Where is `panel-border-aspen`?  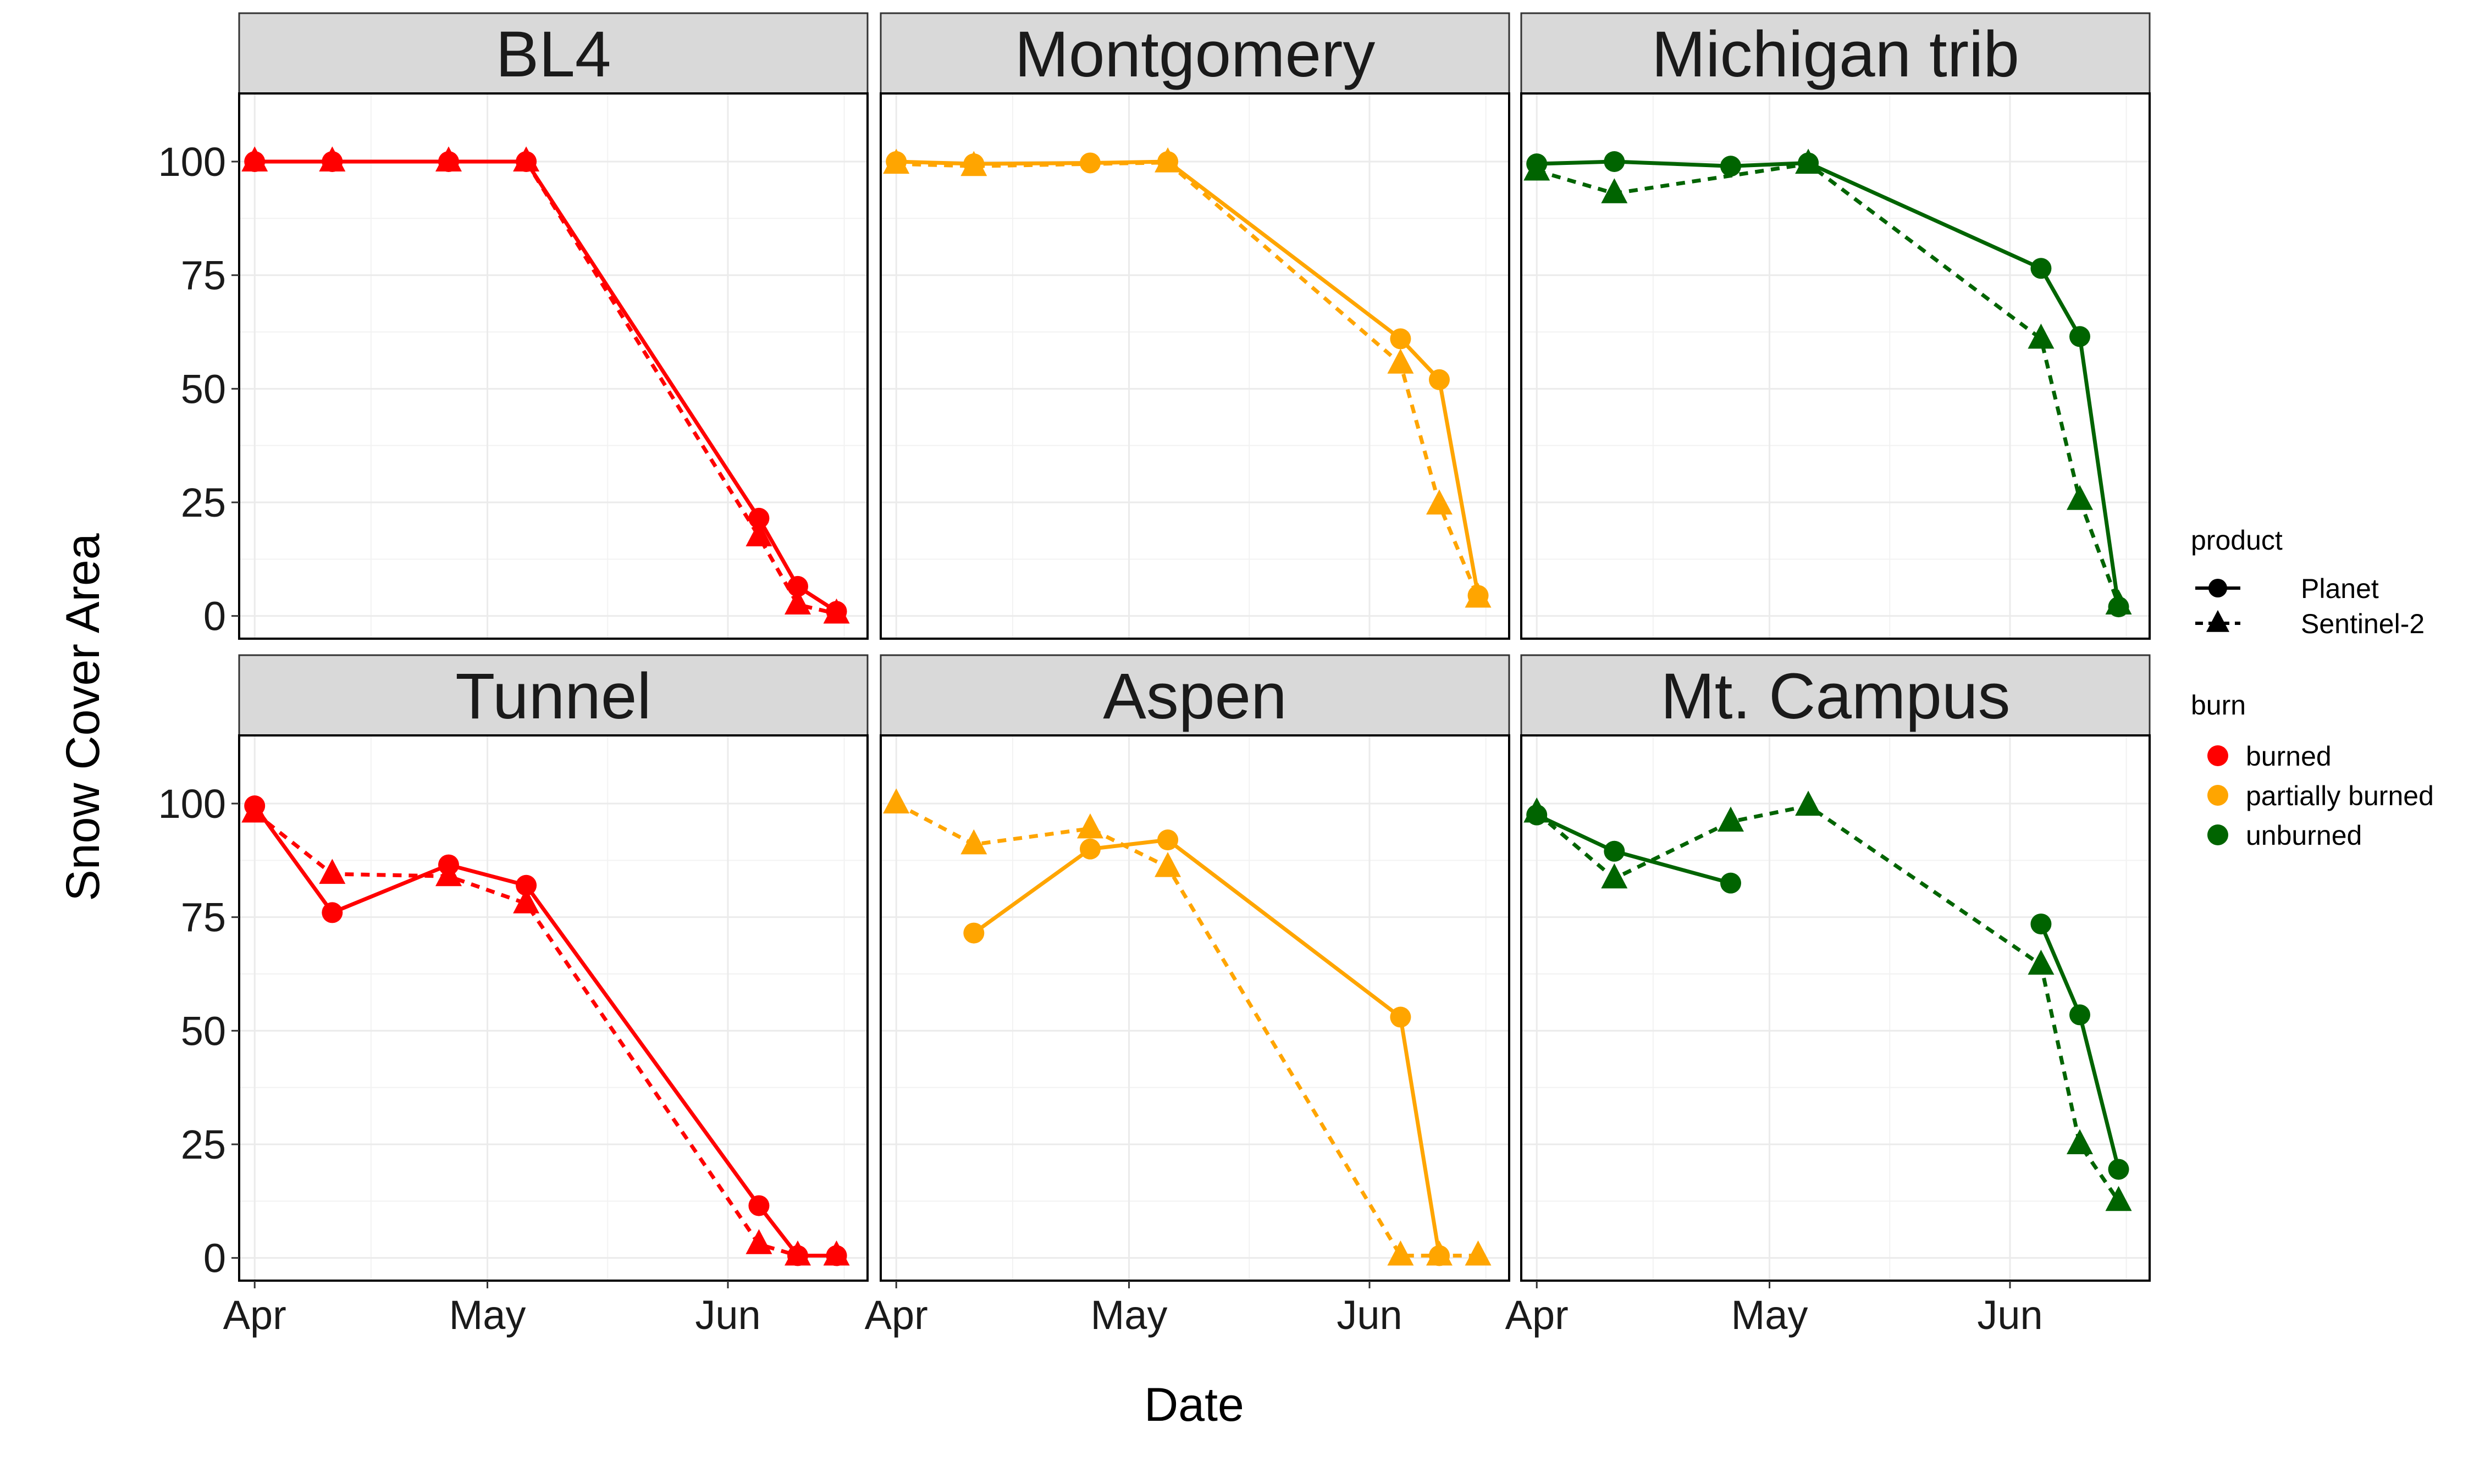 panel-border-aspen is located at coordinates (1195, 1008).